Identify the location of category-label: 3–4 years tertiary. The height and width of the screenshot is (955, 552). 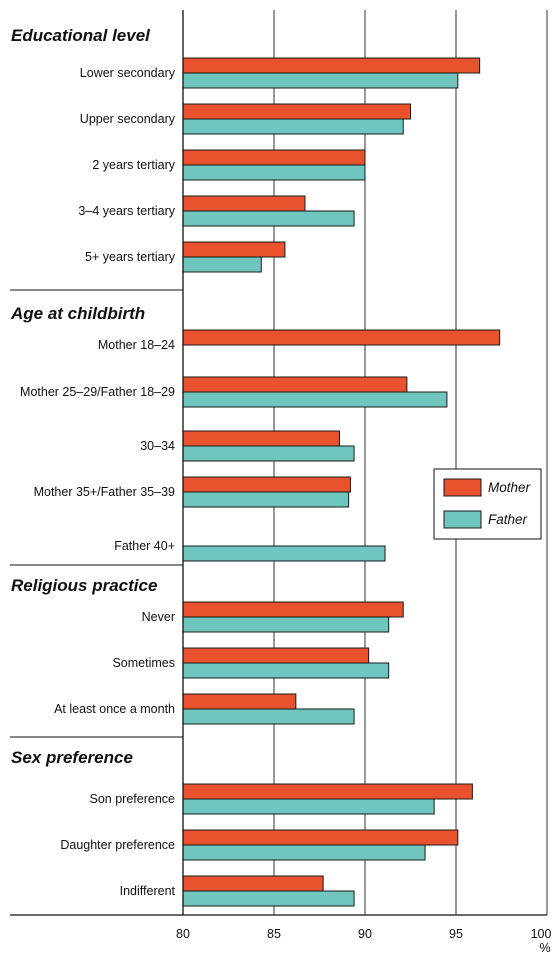
(126, 211).